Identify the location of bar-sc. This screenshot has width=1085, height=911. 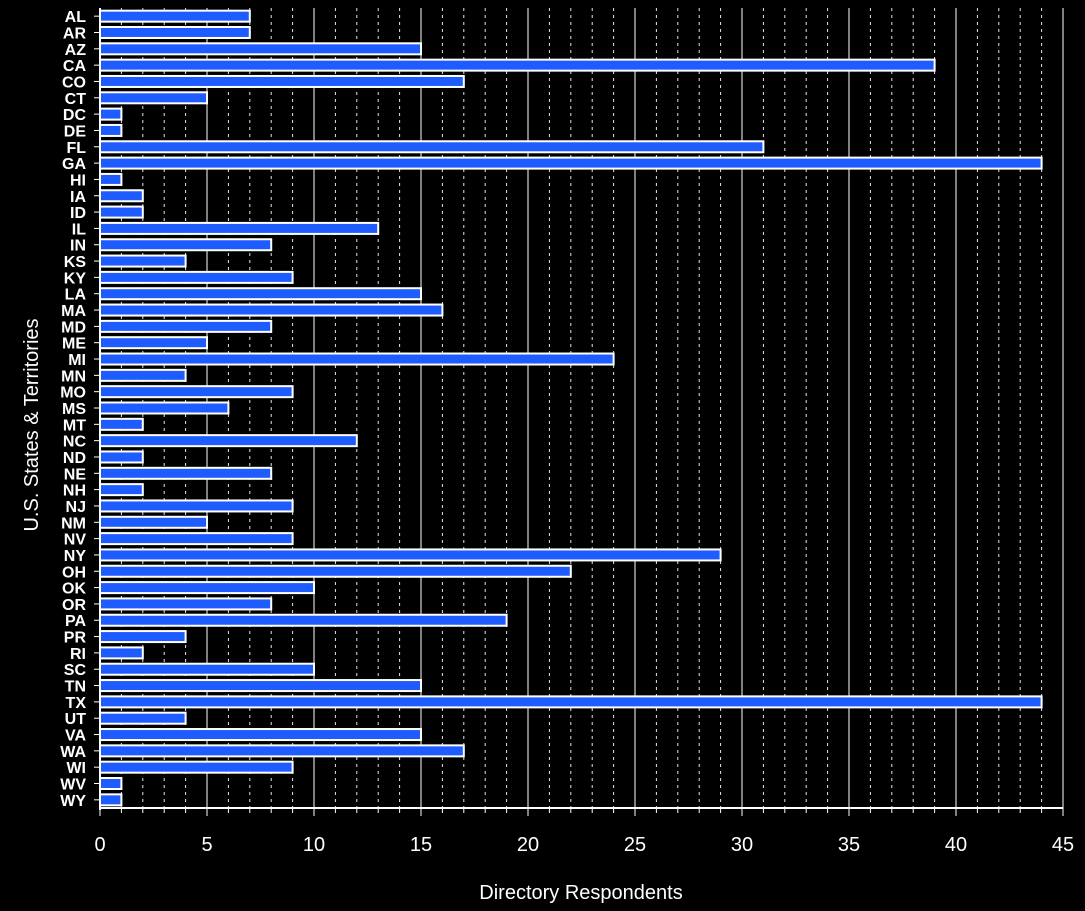
(207, 669).